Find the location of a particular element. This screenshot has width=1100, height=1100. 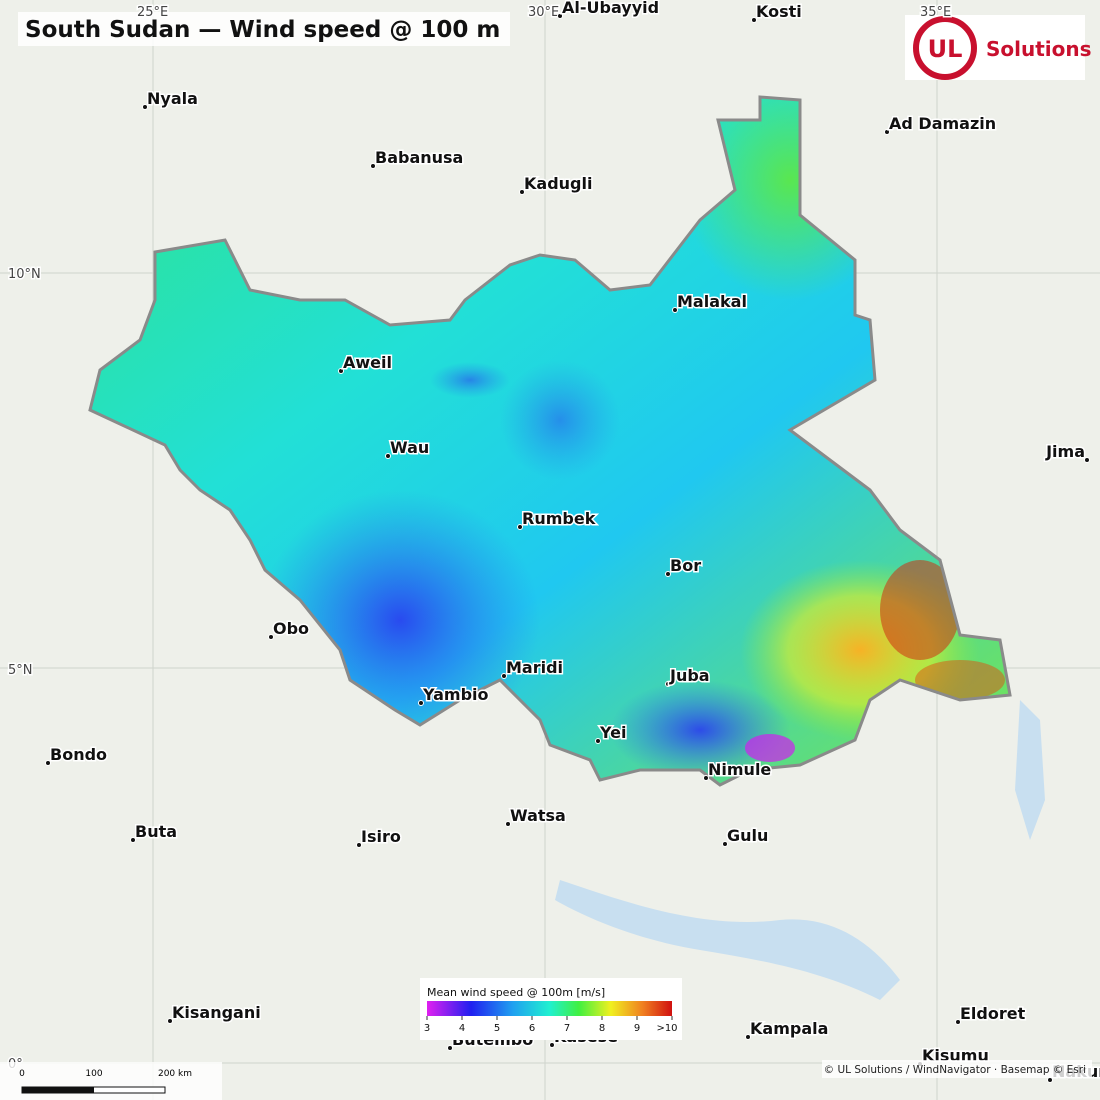

city-label: Obo is located at coordinates (291, 628).